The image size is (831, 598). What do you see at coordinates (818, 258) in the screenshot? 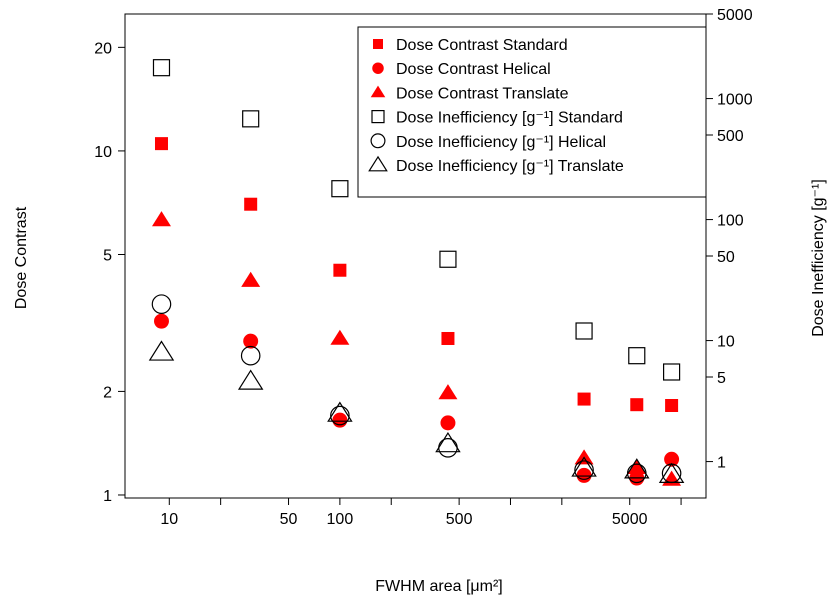
I see `y-right-axis-title: Dose Inefficiency [g⁻¹]` at bounding box center [818, 258].